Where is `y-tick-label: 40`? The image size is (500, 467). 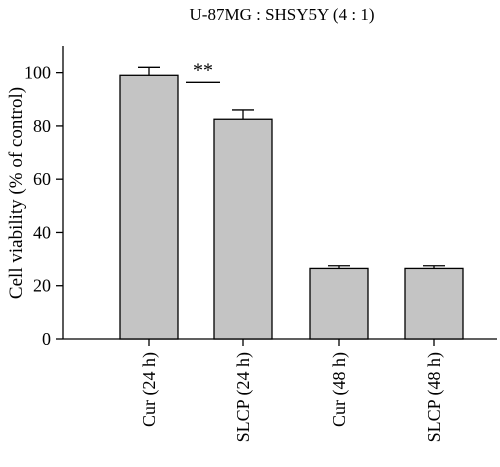
y-tick-label: 40 is located at coordinates (42, 232).